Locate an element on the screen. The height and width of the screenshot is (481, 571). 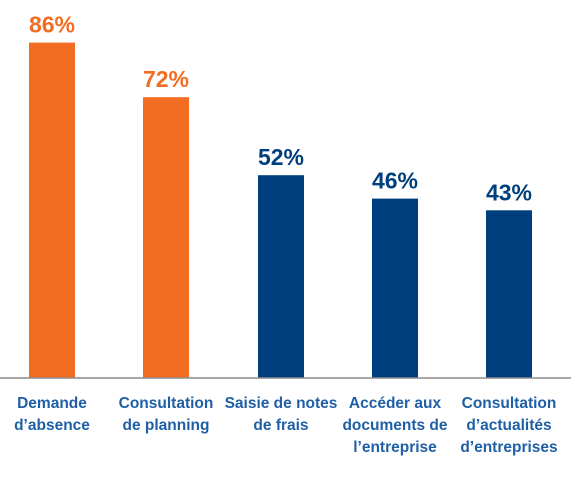
value-label-5: 43% is located at coordinates (509, 192).